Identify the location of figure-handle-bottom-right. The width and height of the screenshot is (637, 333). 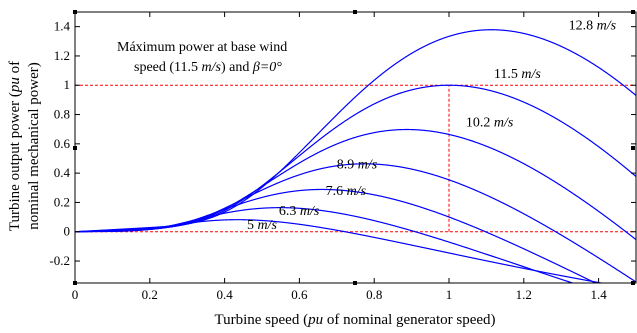
(633, 283).